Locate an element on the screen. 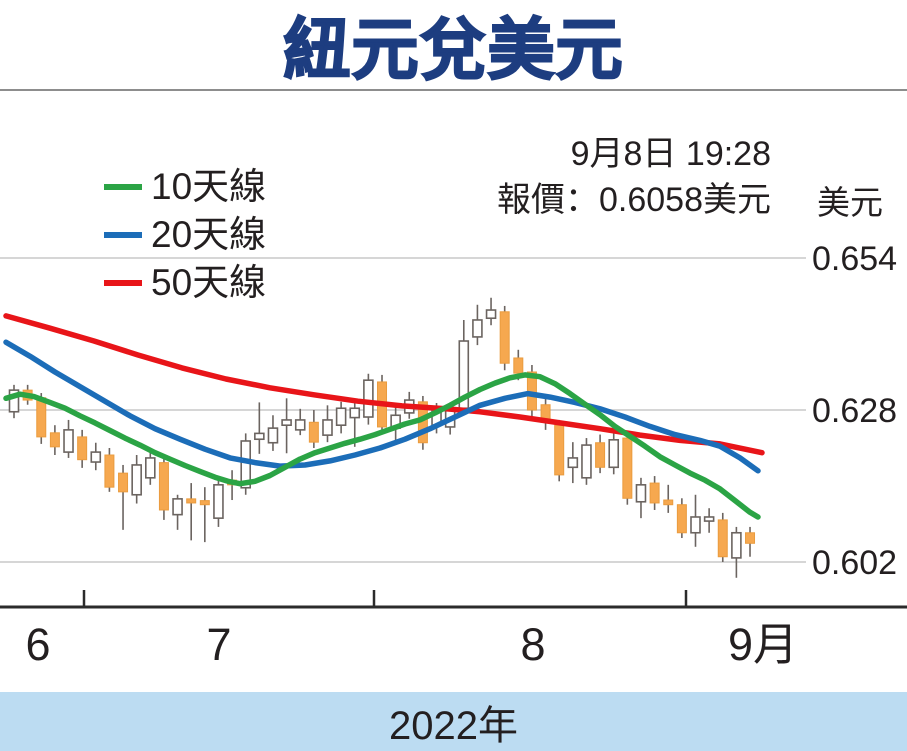  year-band: 2022年 is located at coordinates (453, 721).